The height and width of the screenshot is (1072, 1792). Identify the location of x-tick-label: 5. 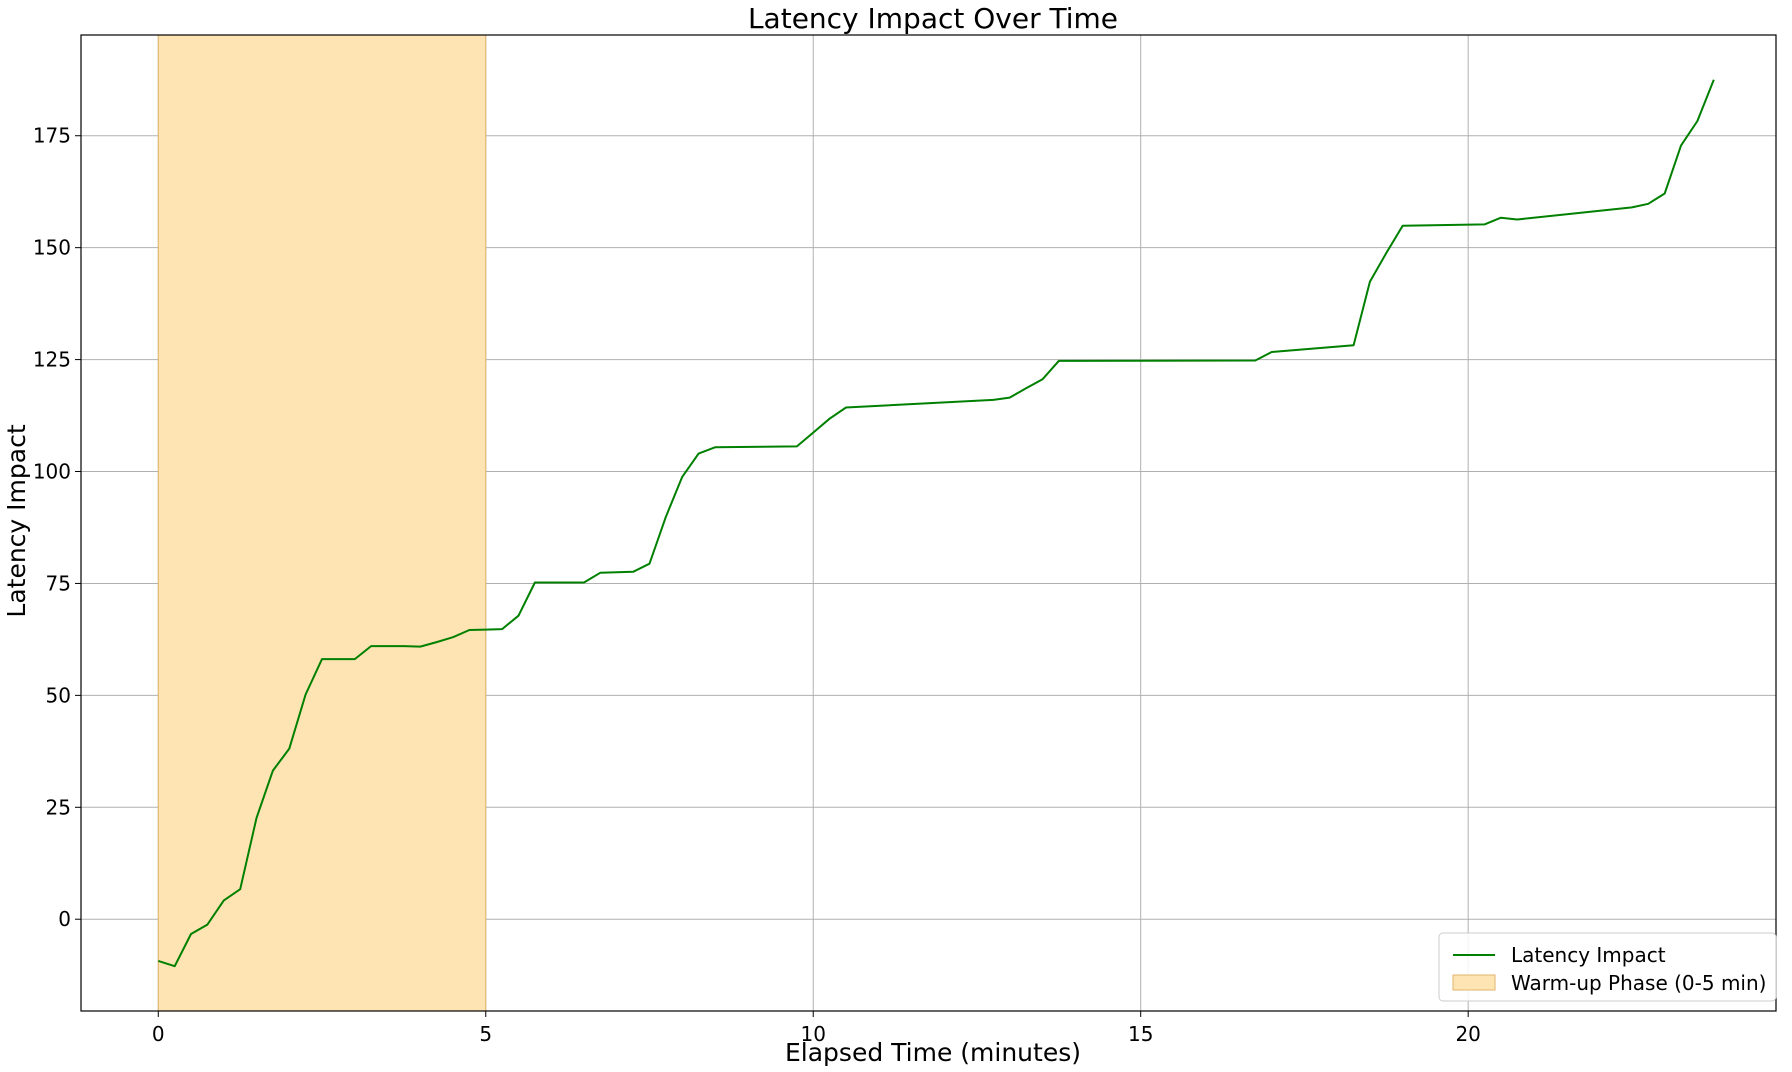
(485, 1034).